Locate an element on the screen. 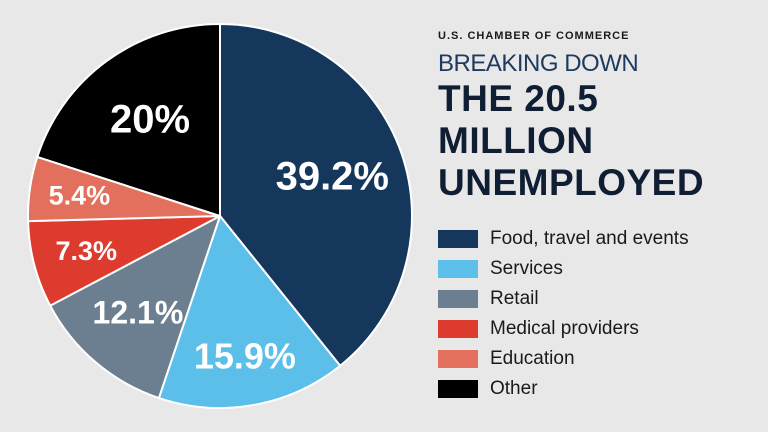 This screenshot has width=768, height=432. chart-title: THE 20.5 MILLION UNEMPLOYED is located at coordinates (598, 141).